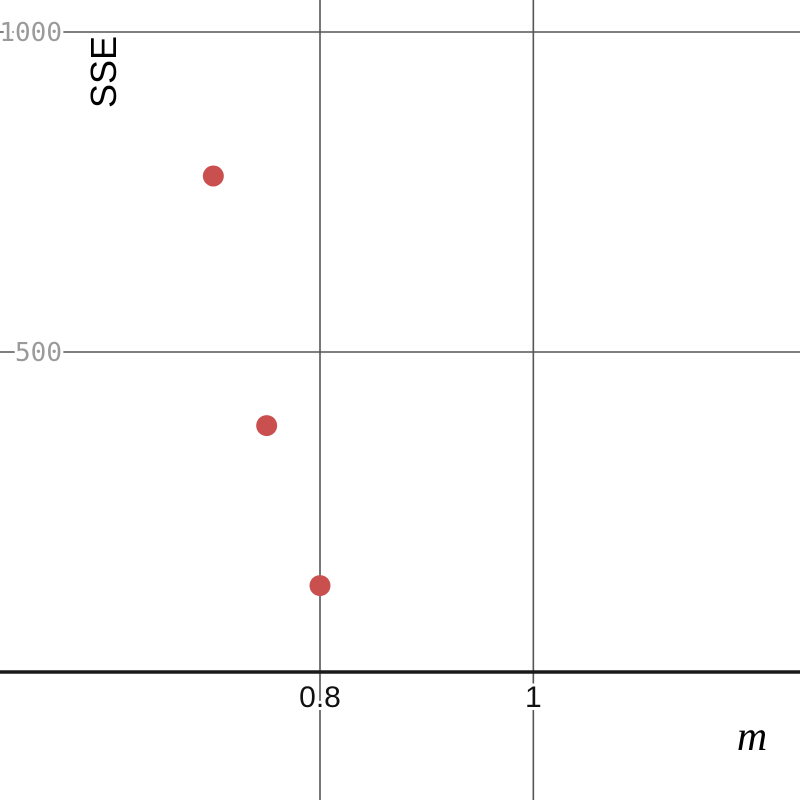  I want to click on data-points, so click(266, 381).